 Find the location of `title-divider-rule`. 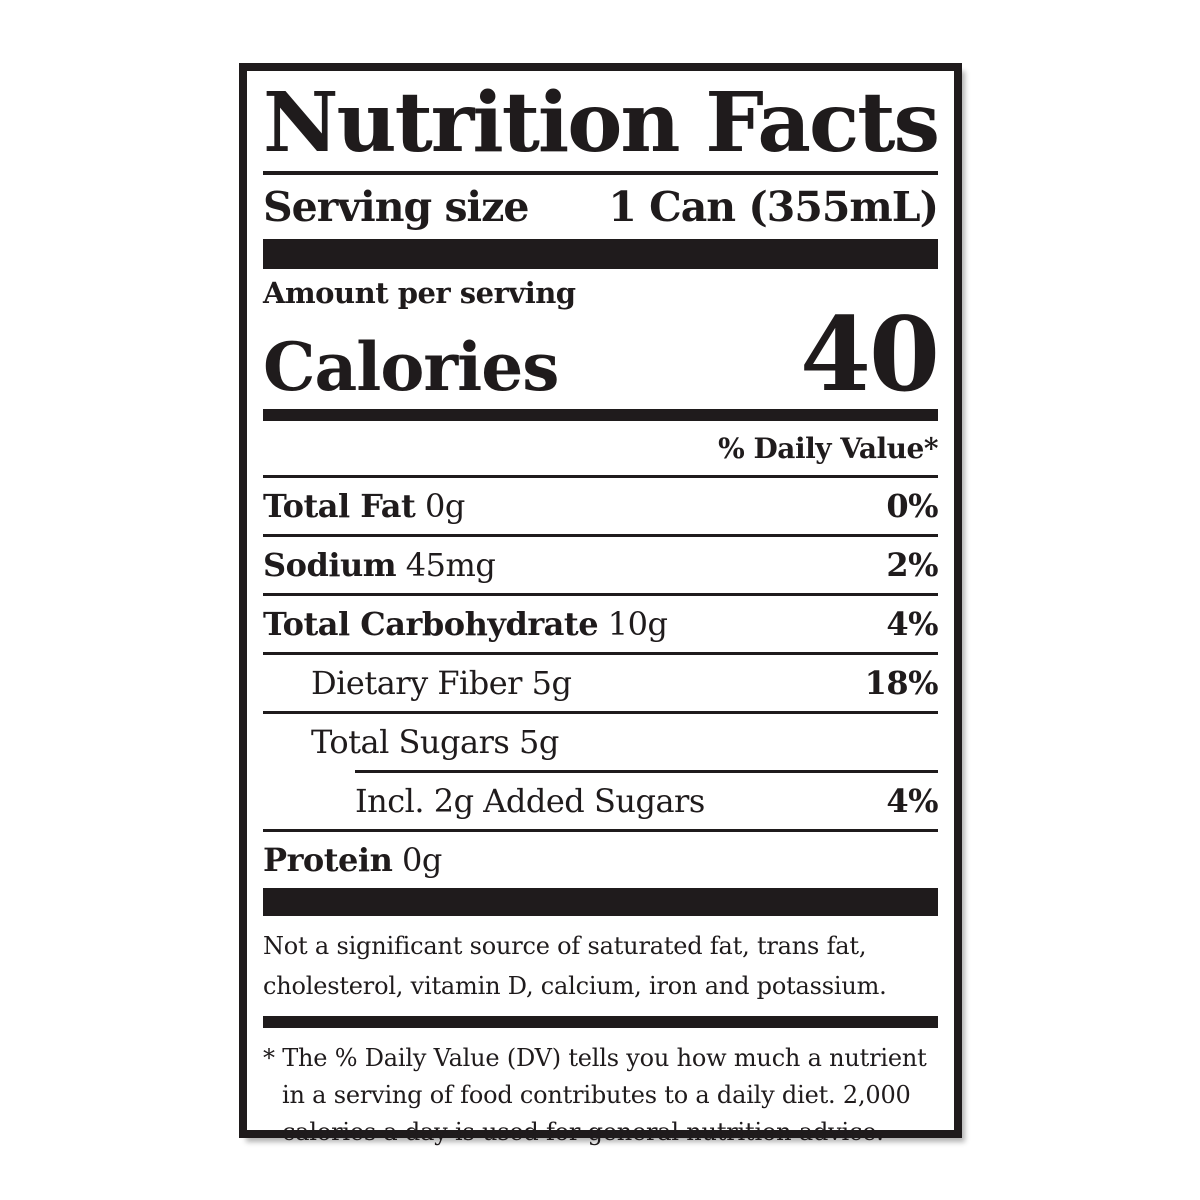

title-divider-rule is located at coordinates (600, 173).